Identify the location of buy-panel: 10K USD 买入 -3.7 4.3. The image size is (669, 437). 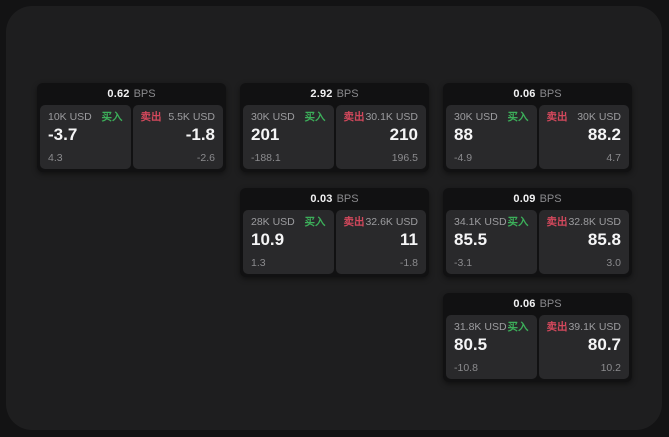
(85, 137).